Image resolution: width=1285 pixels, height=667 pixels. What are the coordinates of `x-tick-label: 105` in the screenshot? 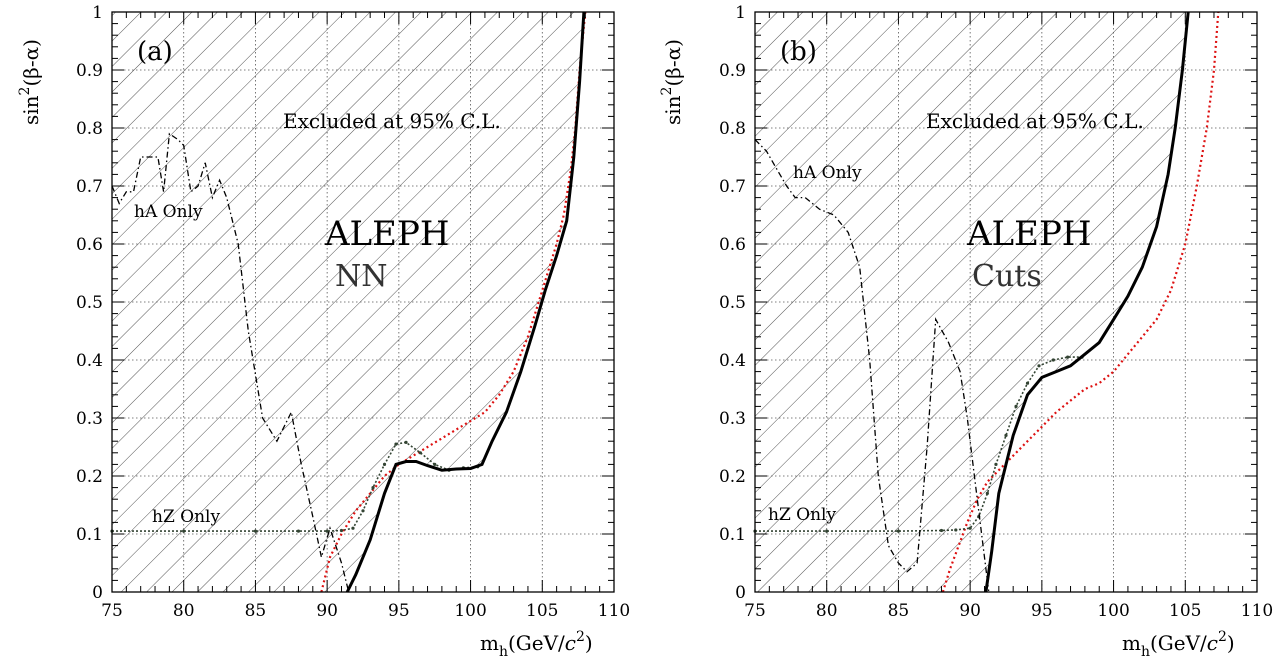 It's located at (1185, 611).